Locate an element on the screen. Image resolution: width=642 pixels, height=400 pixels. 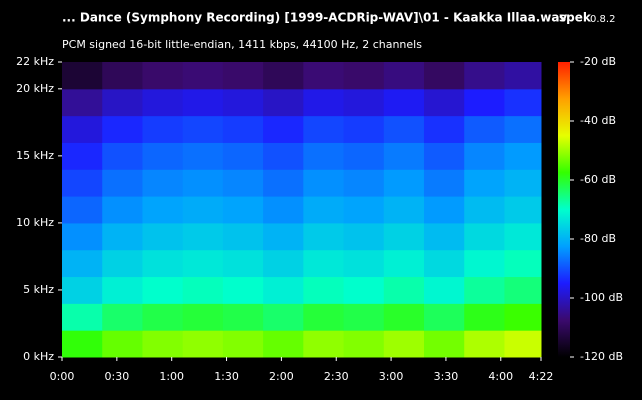
app-name: spek is located at coordinates (575, 18).